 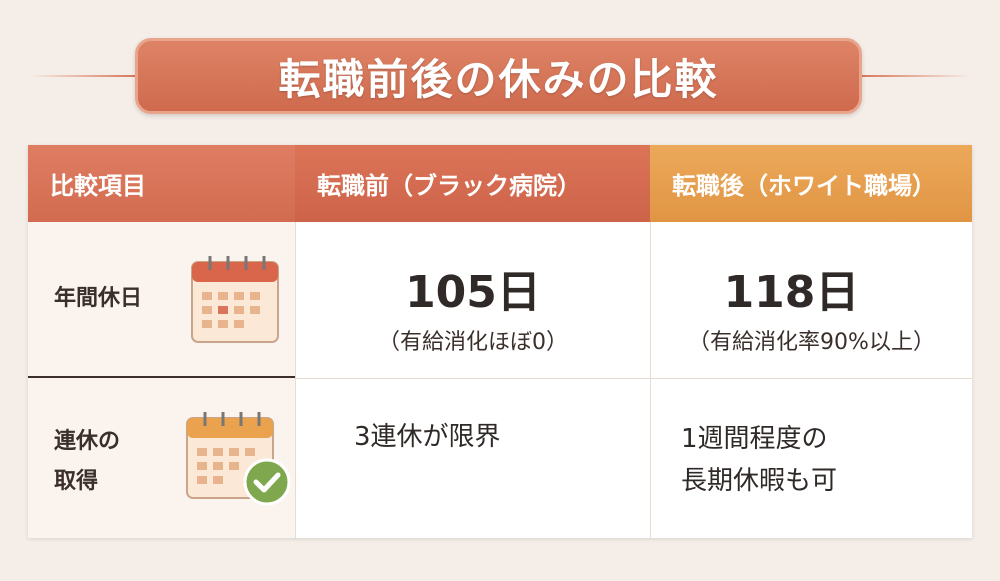 I want to click on row-label-annual-holidays: 年間休日, so click(x=161, y=300).